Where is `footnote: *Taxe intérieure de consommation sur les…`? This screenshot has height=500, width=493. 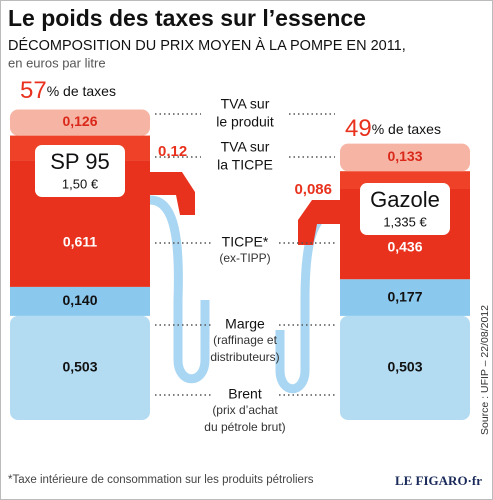 footnote: *Taxe intérieure de consommation sur les… is located at coordinates (161, 480).